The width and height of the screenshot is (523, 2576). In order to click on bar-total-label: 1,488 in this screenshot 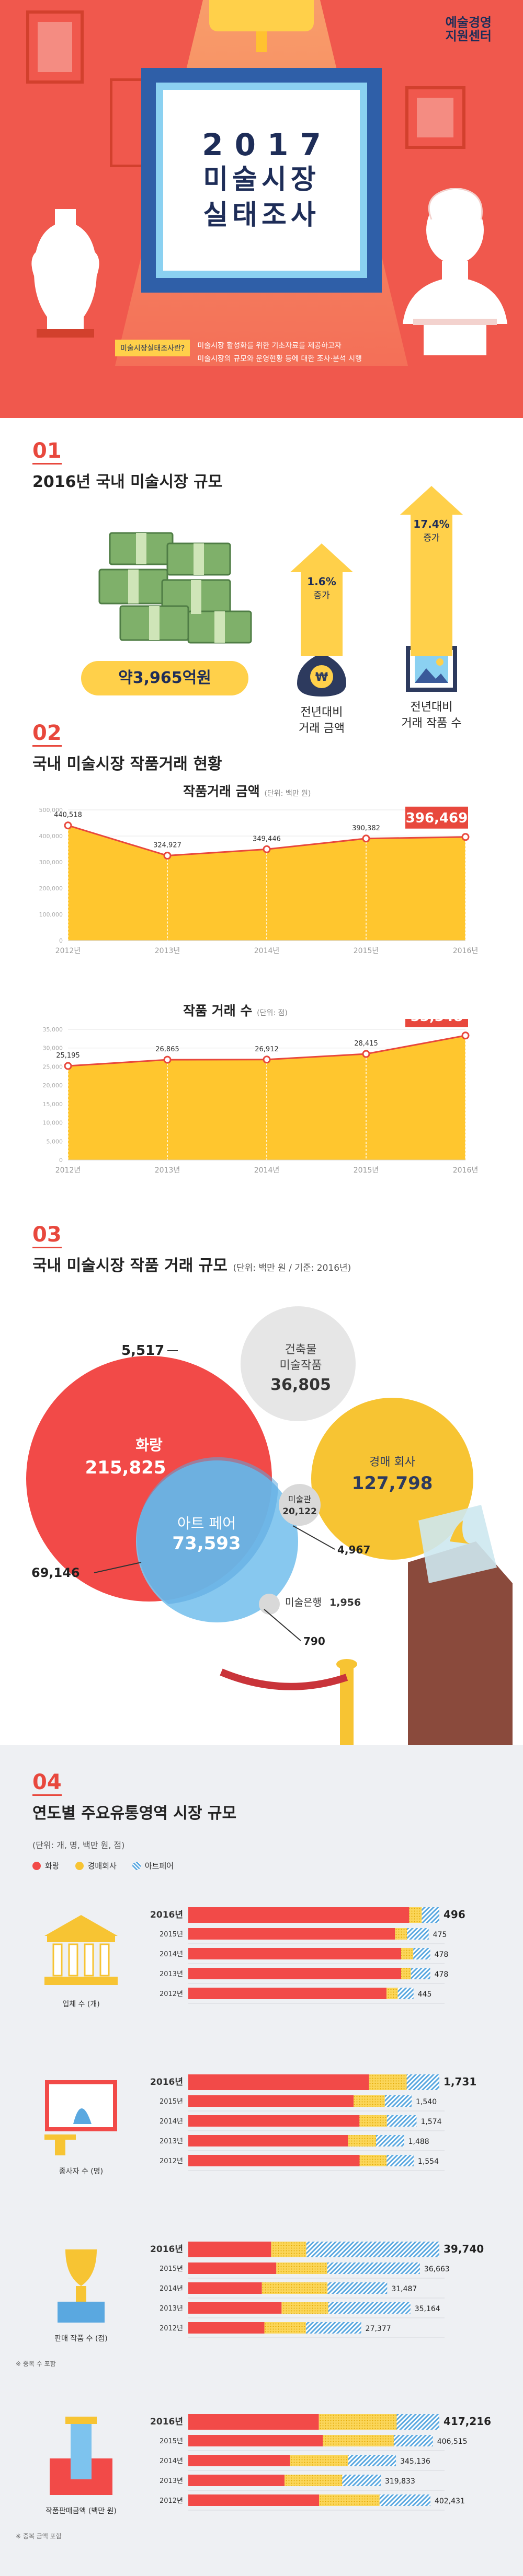, I will do `click(418, 2142)`.